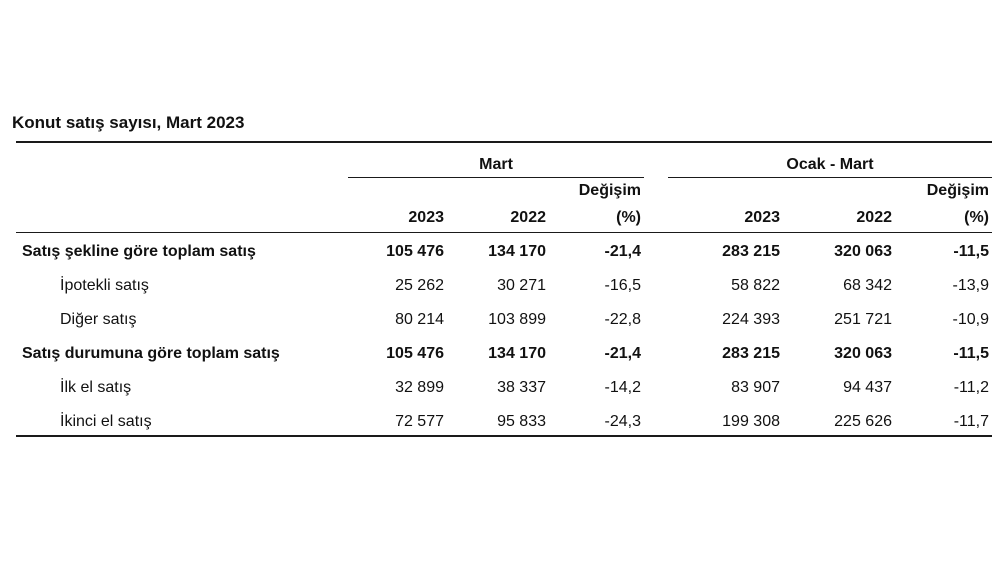 This screenshot has width=1000, height=575. Describe the element at coordinates (609, 190) in the screenshot. I see `subheader-change-mart-line1: Değişim` at that location.